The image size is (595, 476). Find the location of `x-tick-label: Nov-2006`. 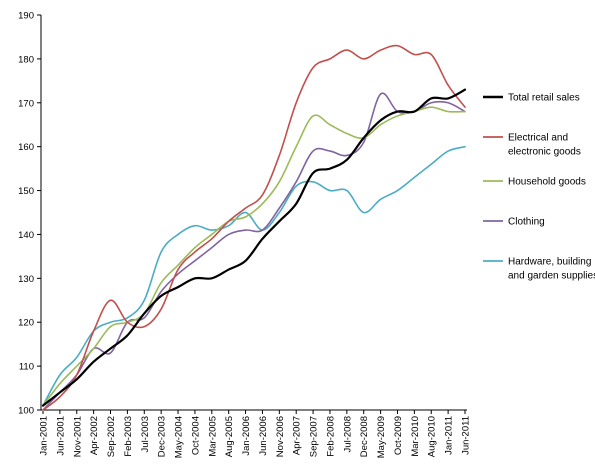

x-tick-label: Nov-2006 is located at coordinates (280, 436).